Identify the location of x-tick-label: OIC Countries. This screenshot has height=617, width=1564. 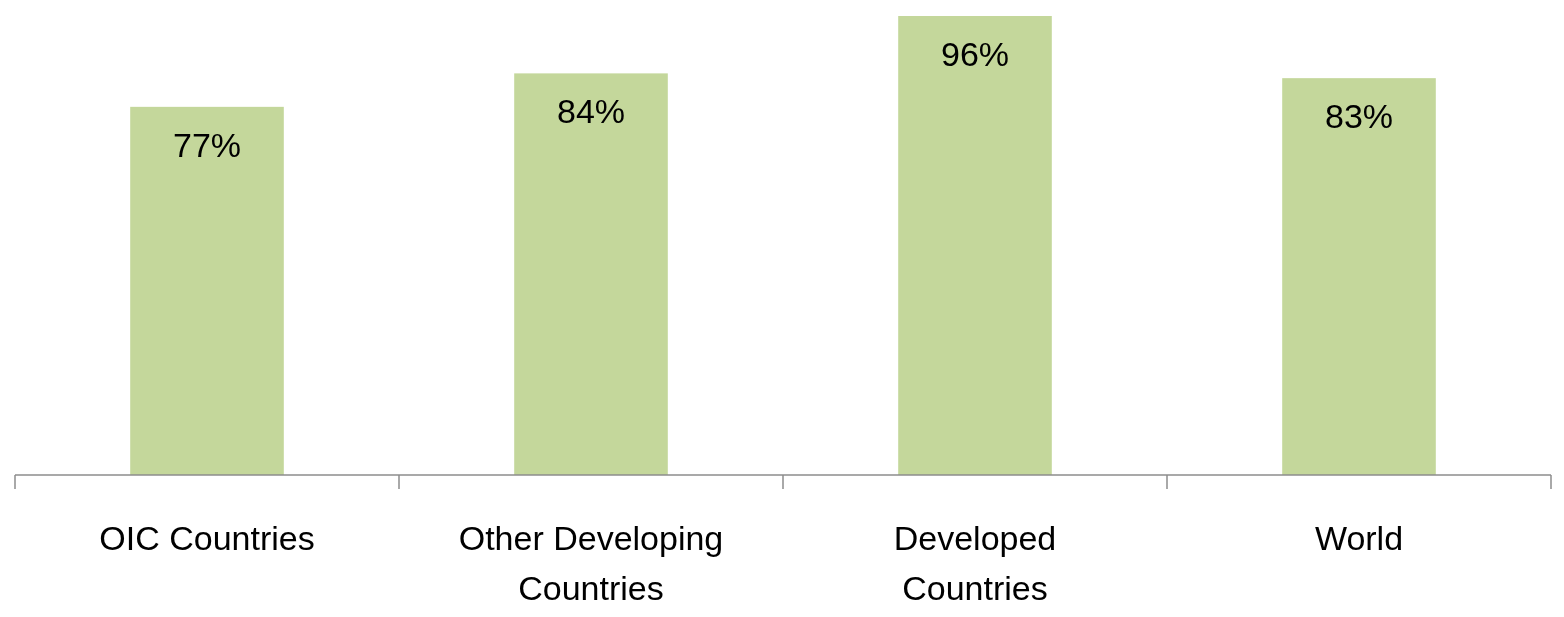
(207, 538).